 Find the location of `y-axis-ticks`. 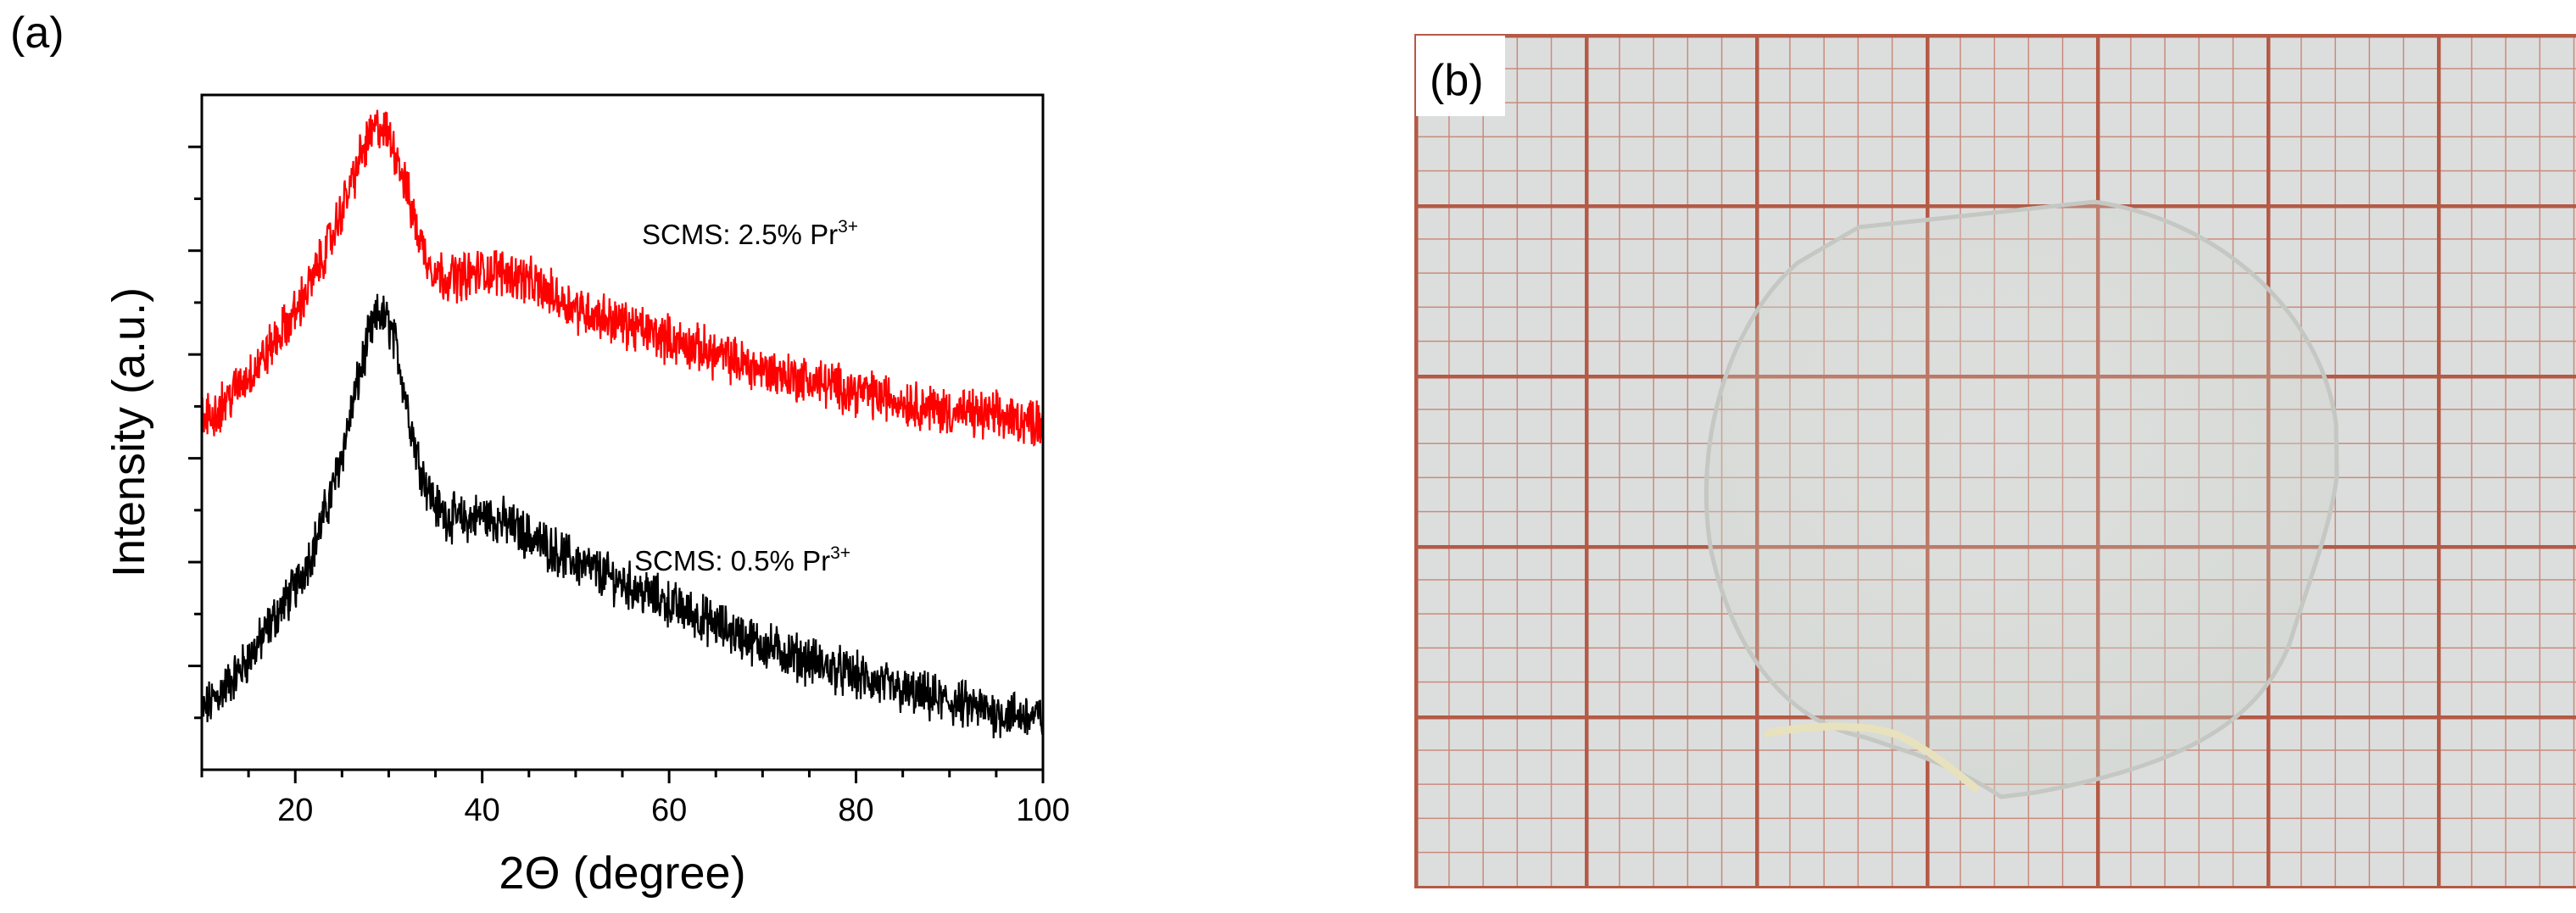

y-axis-ticks is located at coordinates (195, 432).